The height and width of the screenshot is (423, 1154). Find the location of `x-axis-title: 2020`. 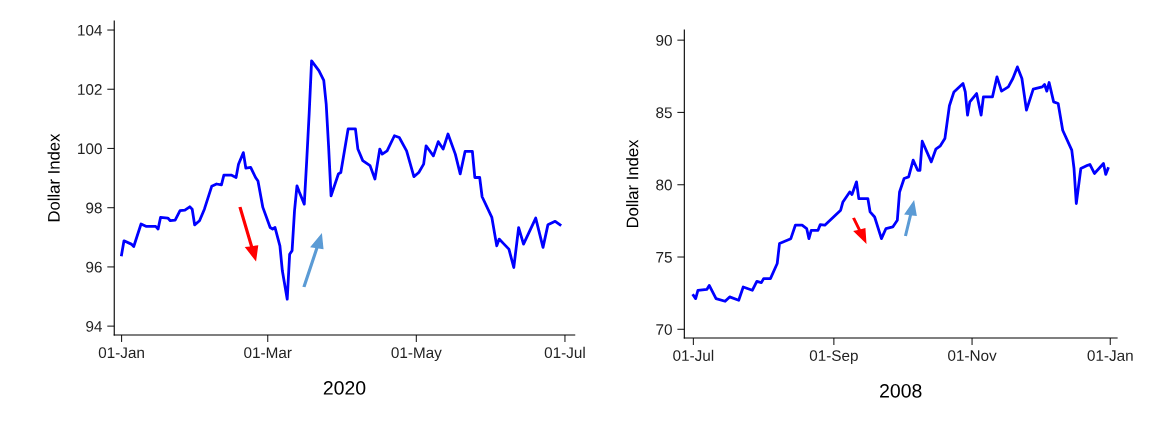

x-axis-title: 2020 is located at coordinates (344, 388).